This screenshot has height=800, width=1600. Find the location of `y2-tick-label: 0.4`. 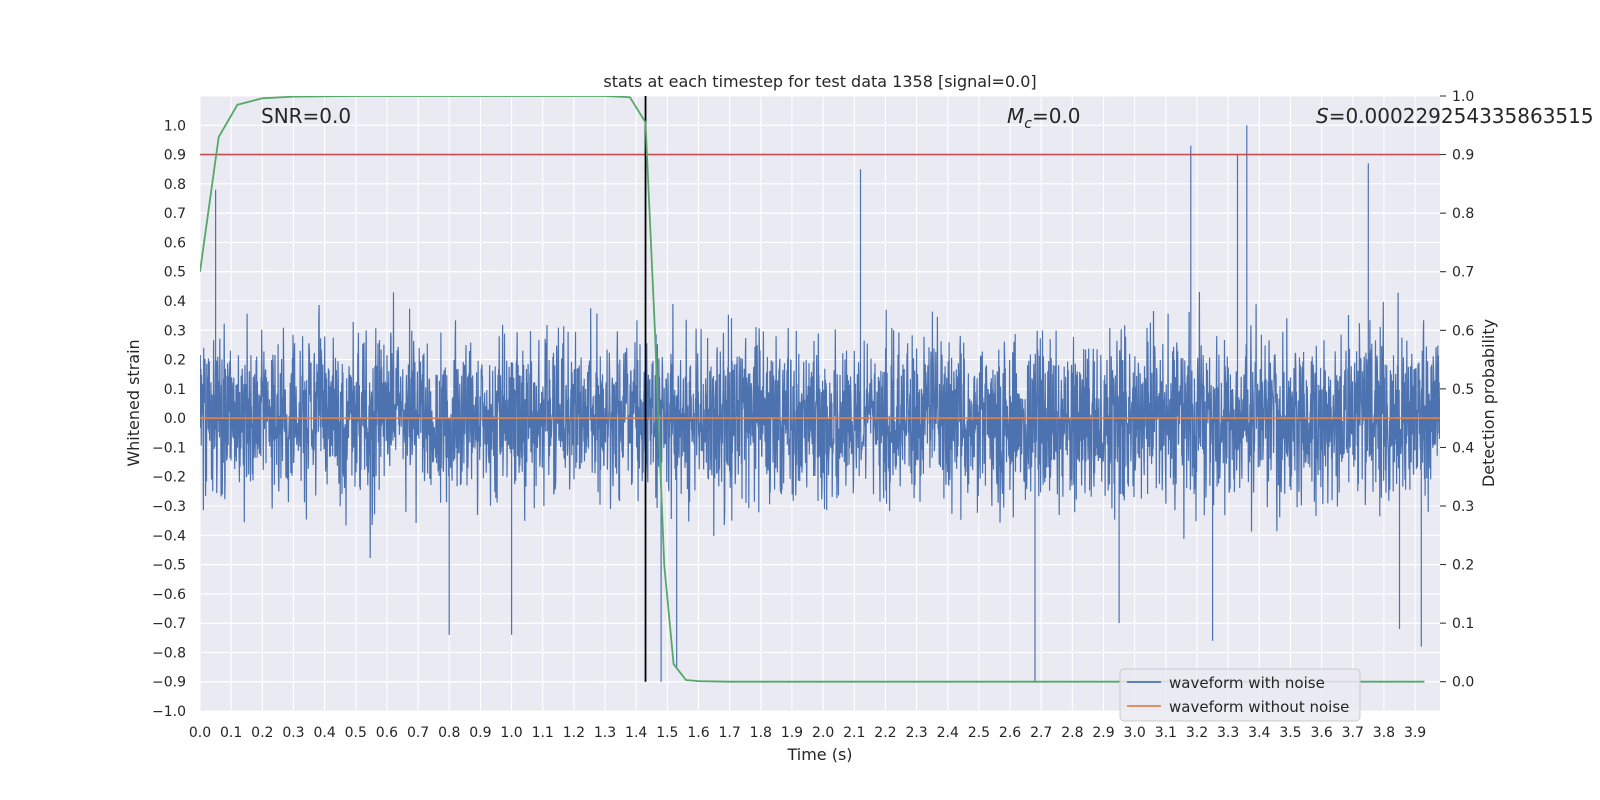

y2-tick-label: 0.4 is located at coordinates (1463, 448).